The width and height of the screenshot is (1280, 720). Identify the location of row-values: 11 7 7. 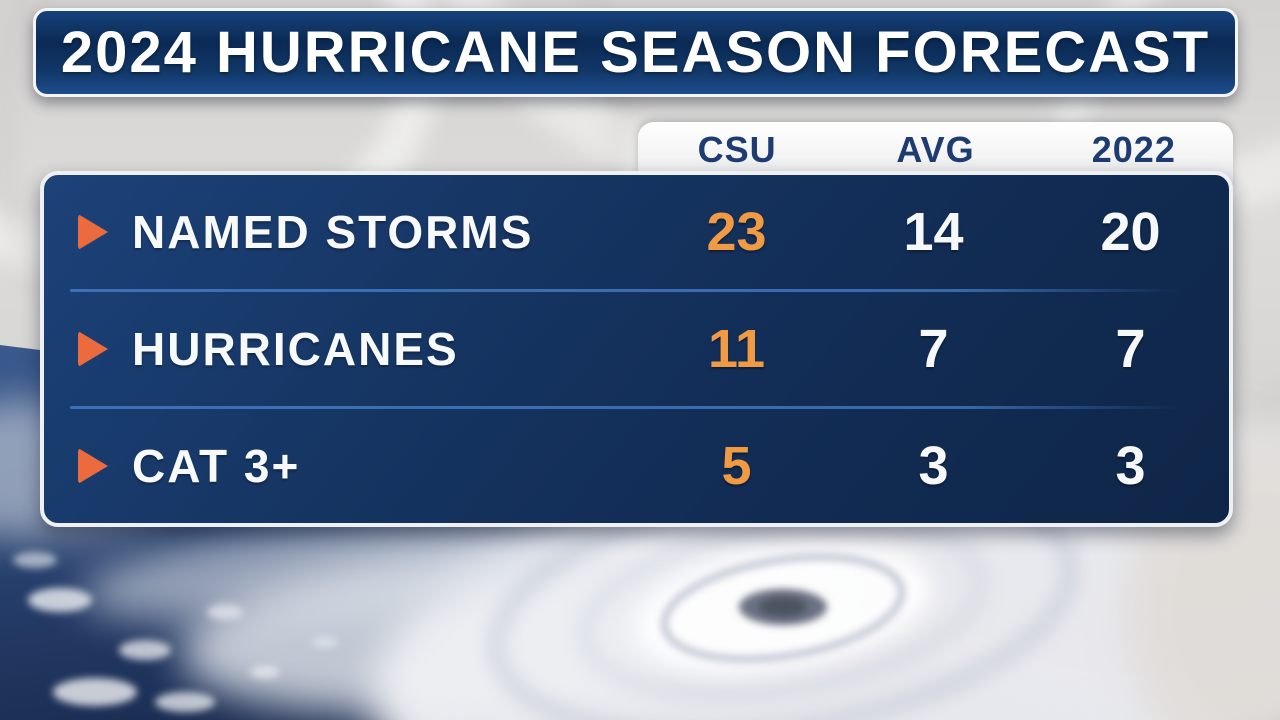
(933, 349).